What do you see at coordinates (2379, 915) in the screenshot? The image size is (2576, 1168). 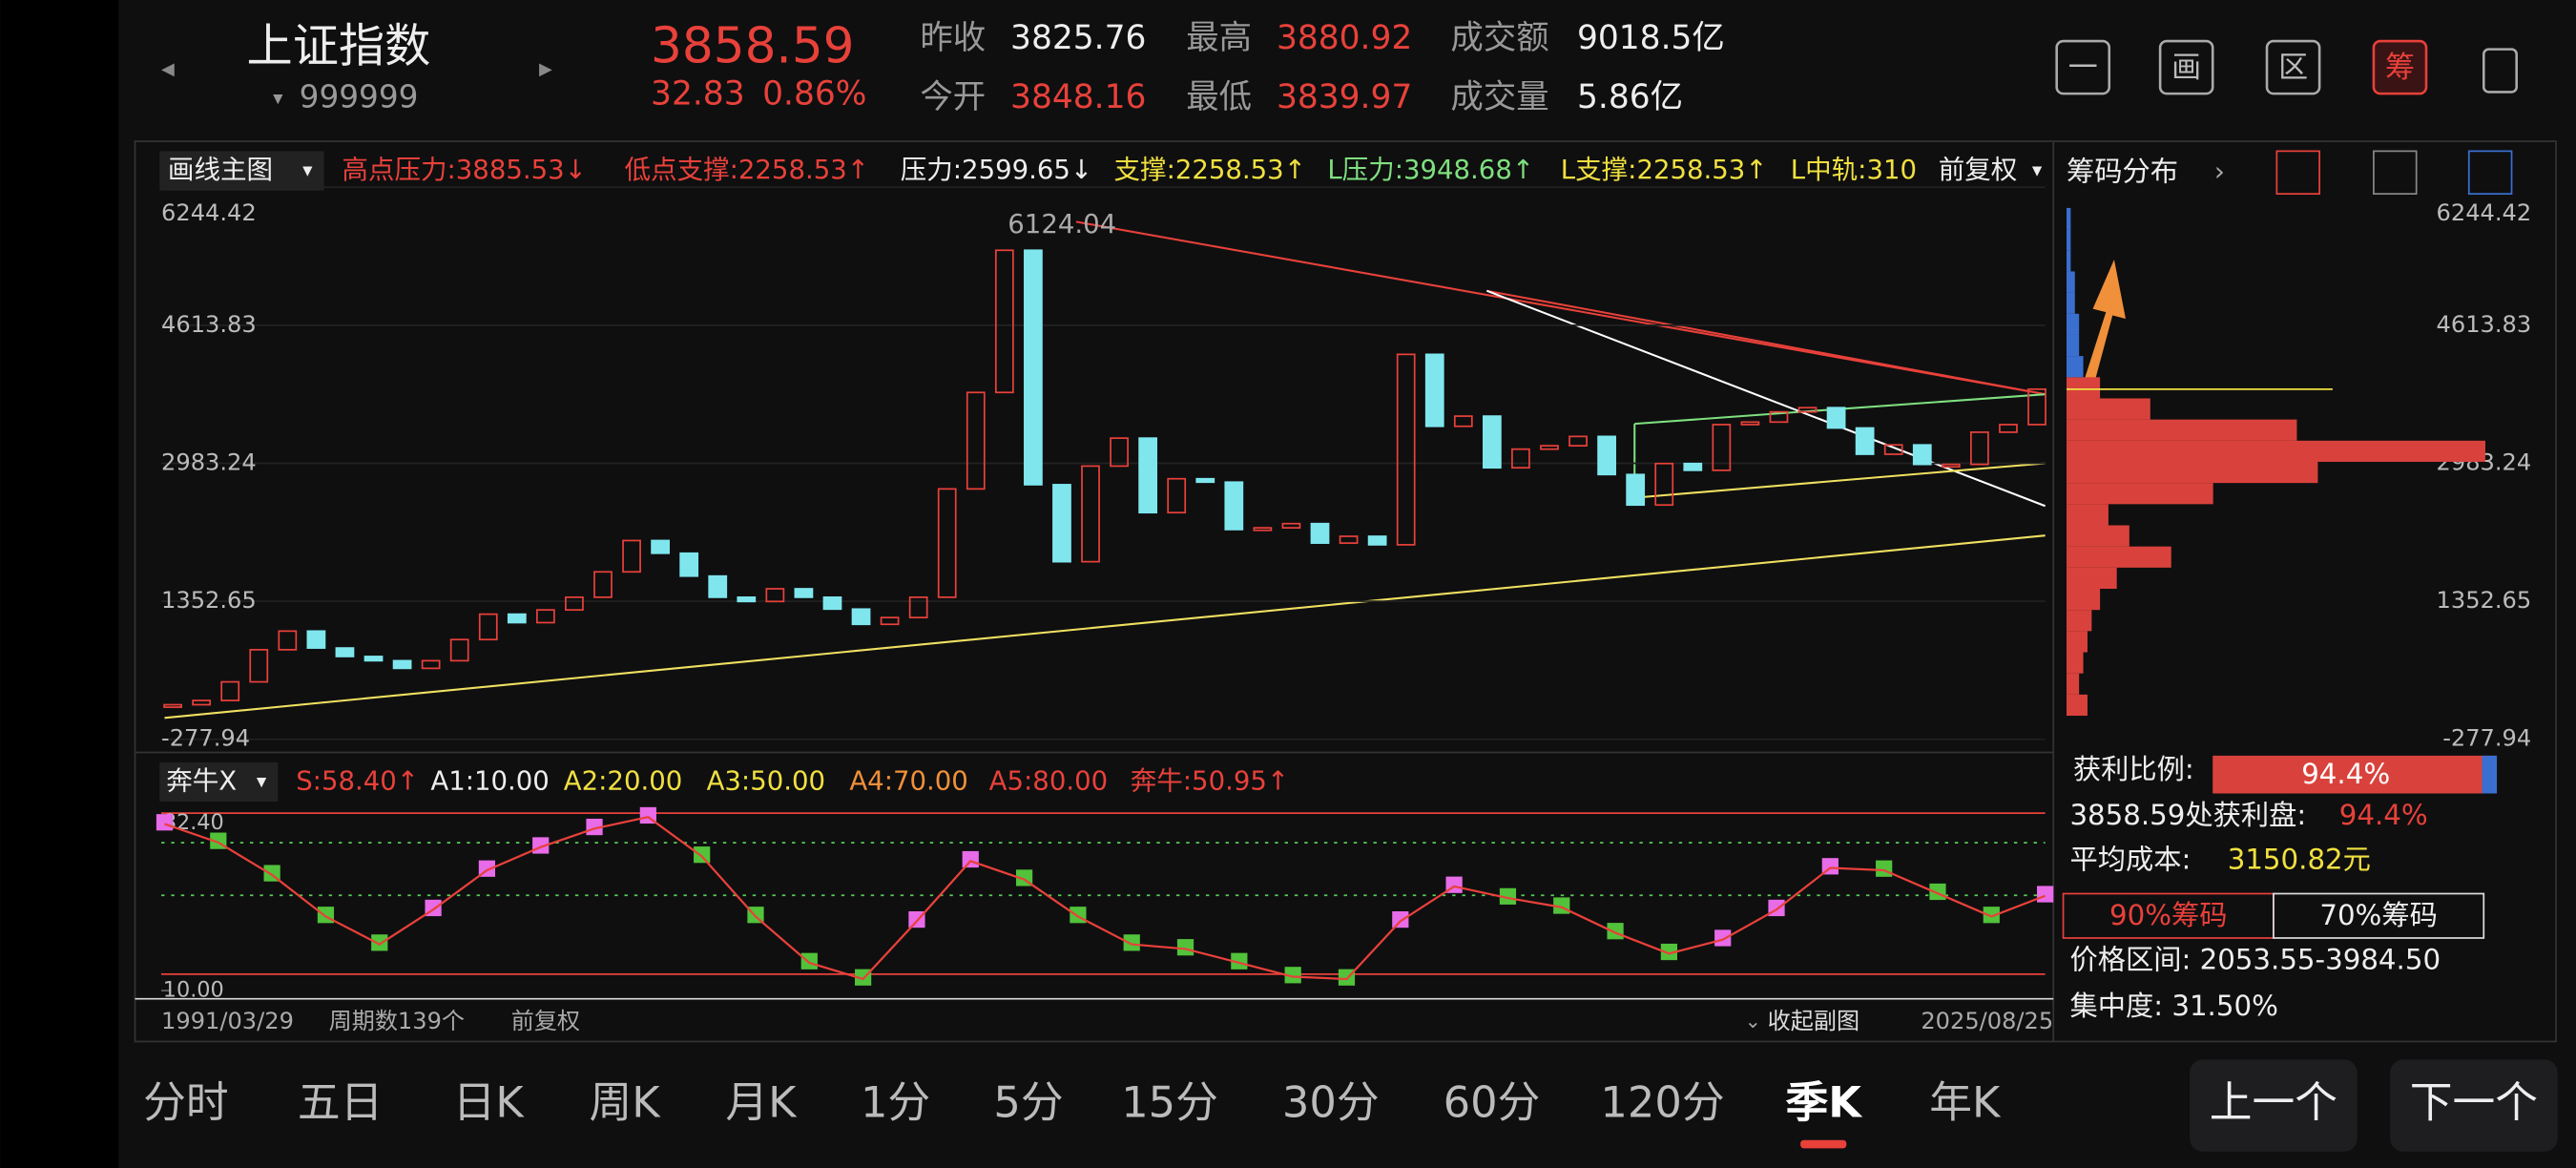 I see `chip-tab` at bounding box center [2379, 915].